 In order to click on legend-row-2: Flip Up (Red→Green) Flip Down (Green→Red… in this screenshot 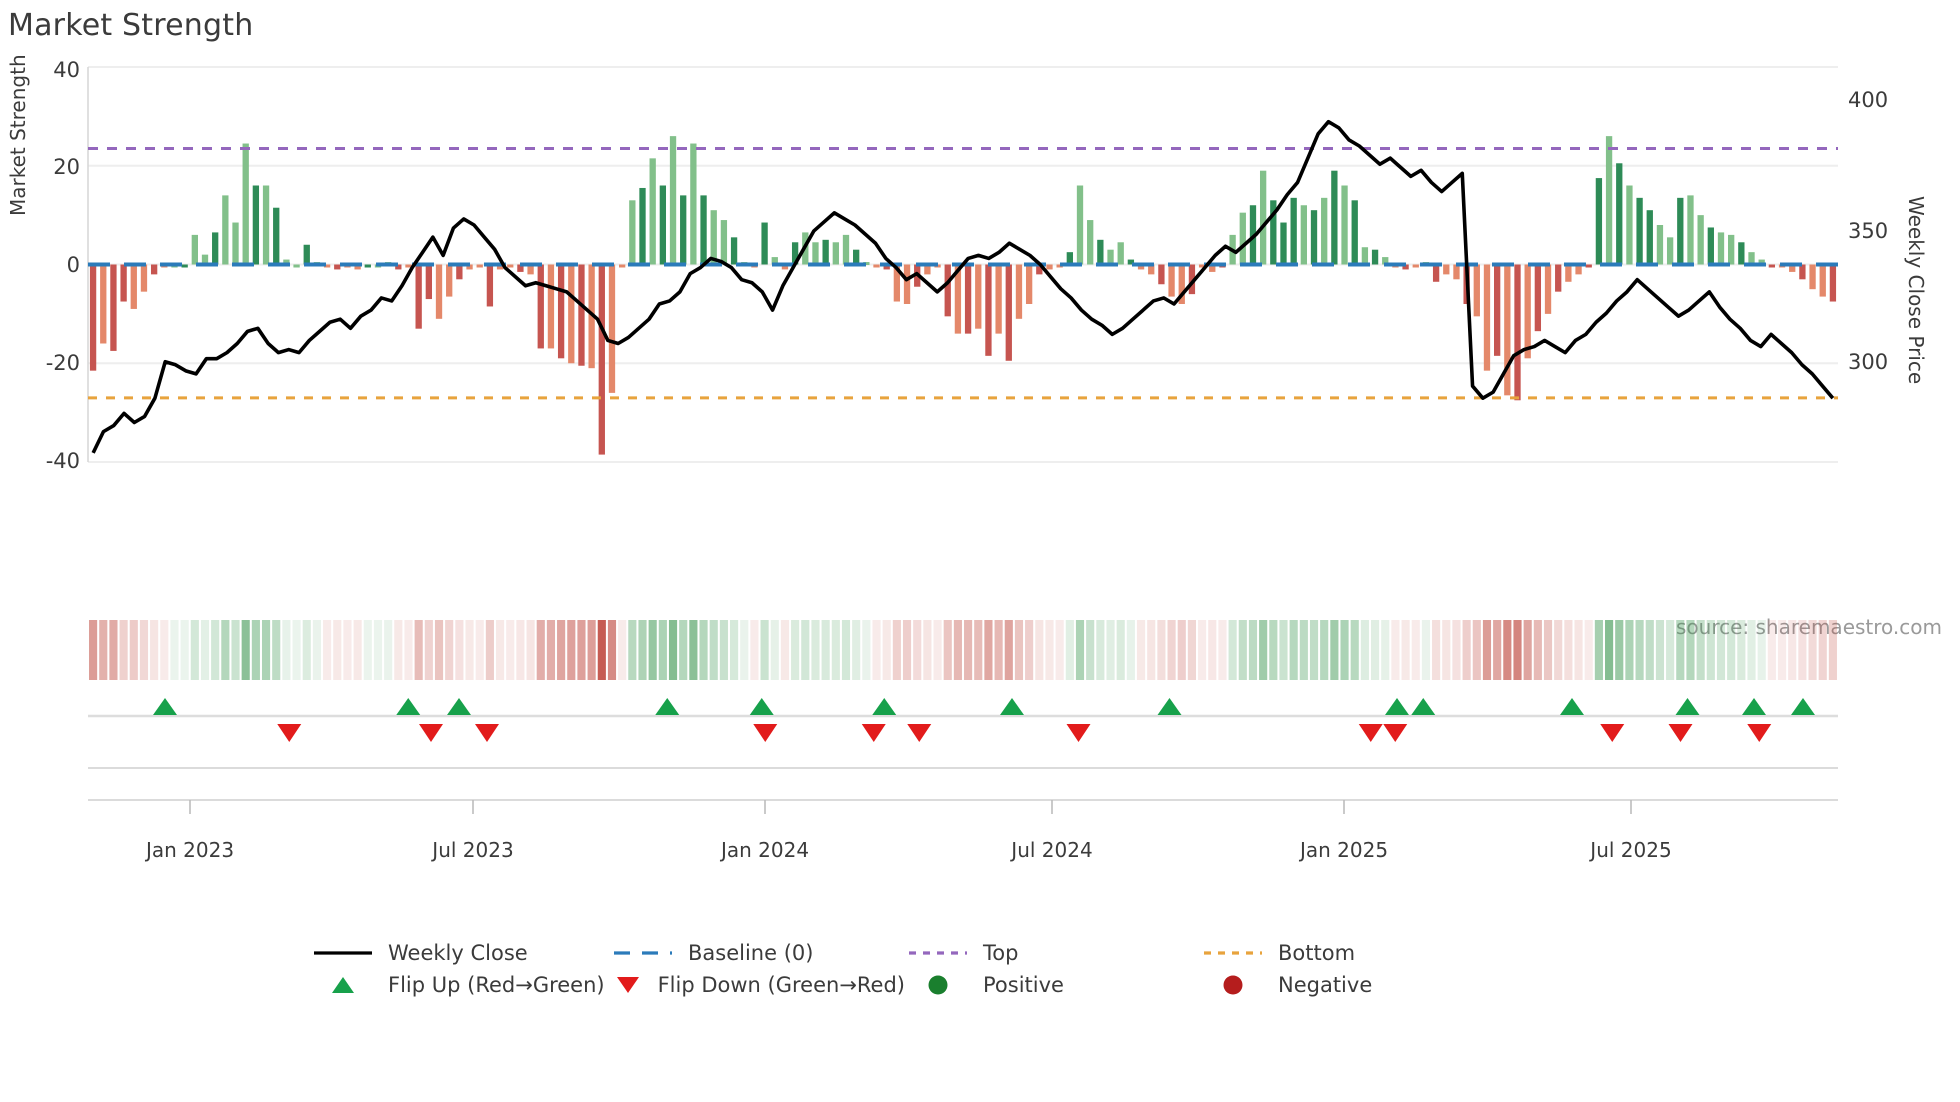, I will do `click(841, 985)`.